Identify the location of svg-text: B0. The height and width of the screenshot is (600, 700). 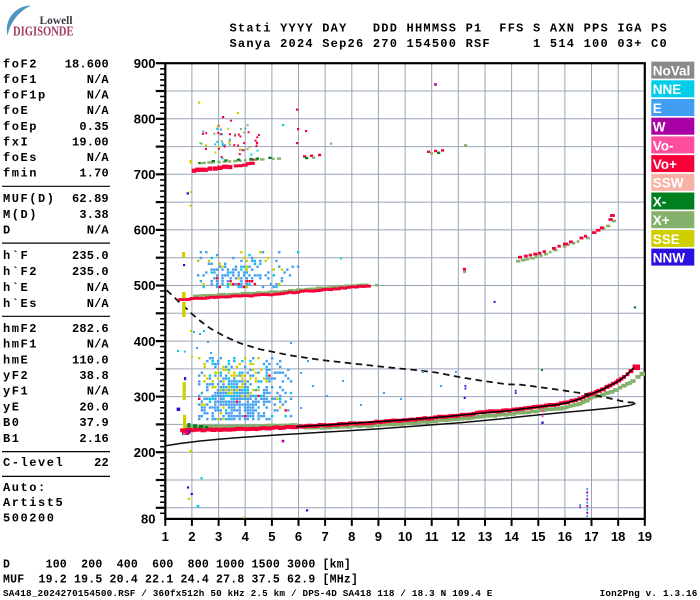
(12, 423).